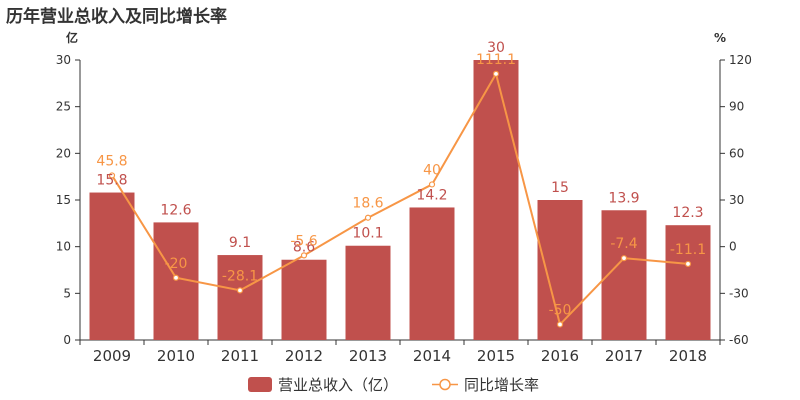  Describe the element at coordinates (688, 250) in the screenshot. I see `line-value-label: -11.1` at that location.